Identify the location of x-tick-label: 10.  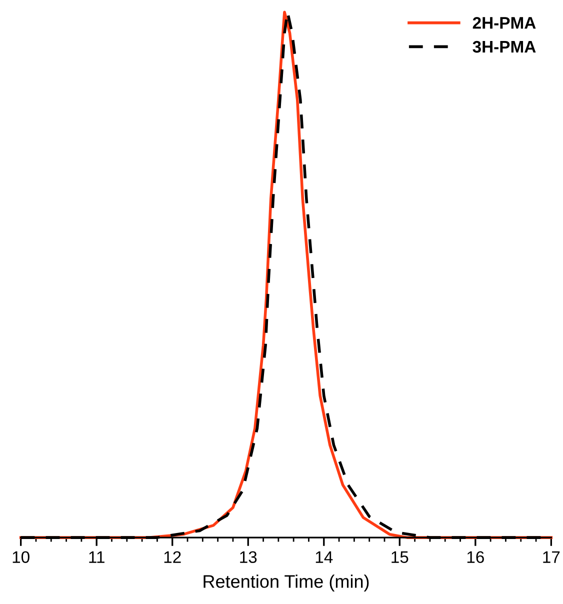
(21, 557).